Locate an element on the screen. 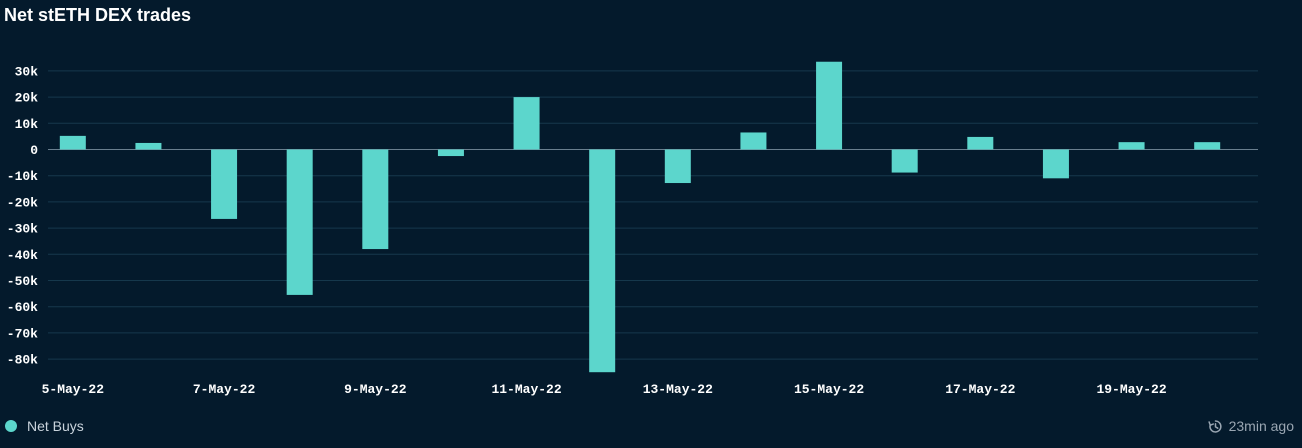 The height and width of the screenshot is (448, 1302). y-tick-label: -40k is located at coordinates (22, 255).